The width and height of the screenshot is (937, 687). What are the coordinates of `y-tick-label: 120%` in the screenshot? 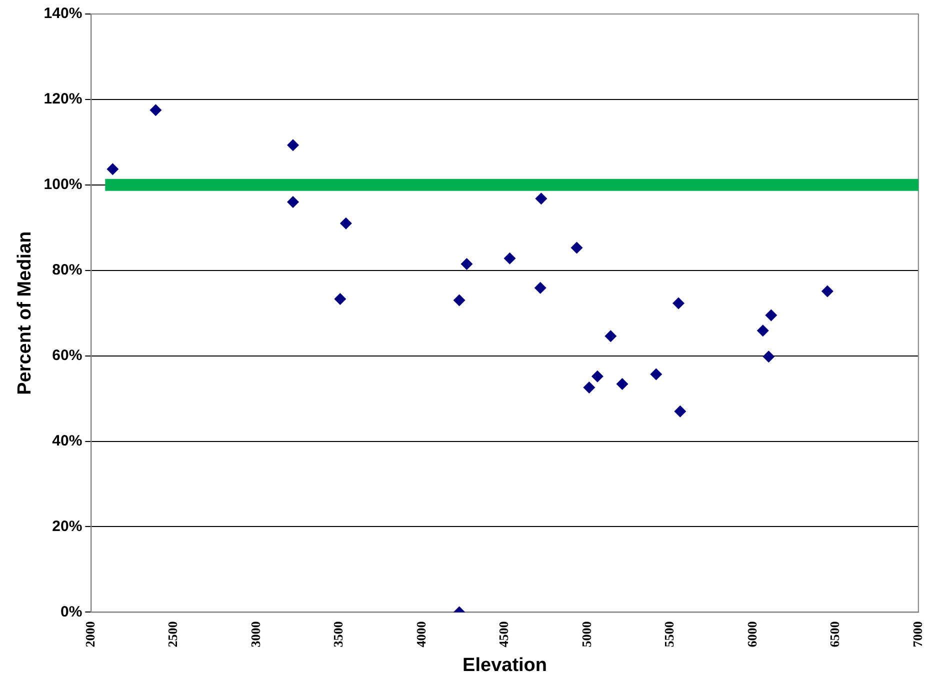 It's located at (63, 99).